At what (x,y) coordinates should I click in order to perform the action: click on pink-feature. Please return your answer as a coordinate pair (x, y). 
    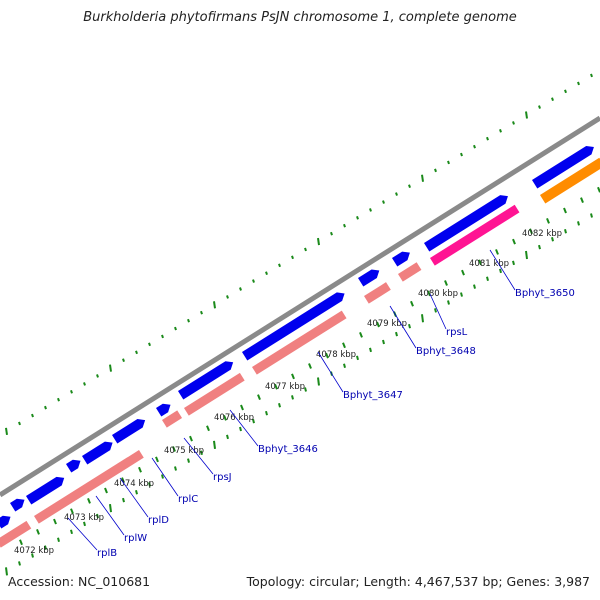
    Looking at the image, I should click on (475, 235).